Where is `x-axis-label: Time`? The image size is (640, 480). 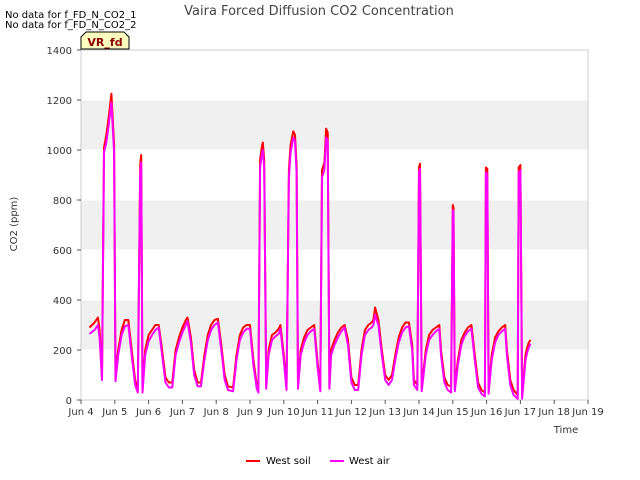
x-axis-label: Time is located at coordinates (565, 430).